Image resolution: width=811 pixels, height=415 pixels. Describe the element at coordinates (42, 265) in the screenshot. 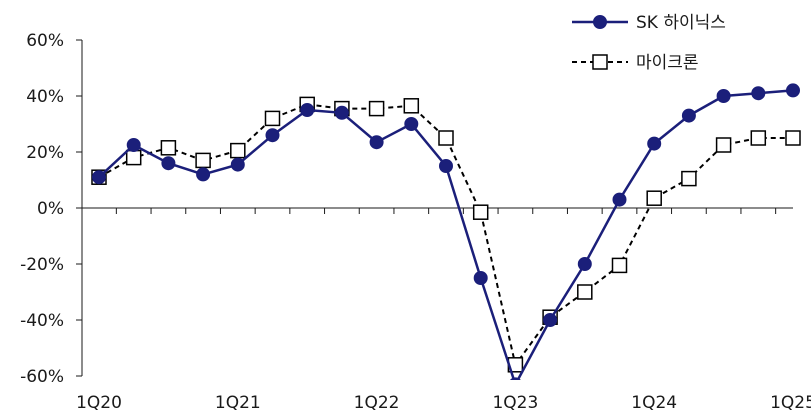

I see `y-tick-label: -20%` at that location.